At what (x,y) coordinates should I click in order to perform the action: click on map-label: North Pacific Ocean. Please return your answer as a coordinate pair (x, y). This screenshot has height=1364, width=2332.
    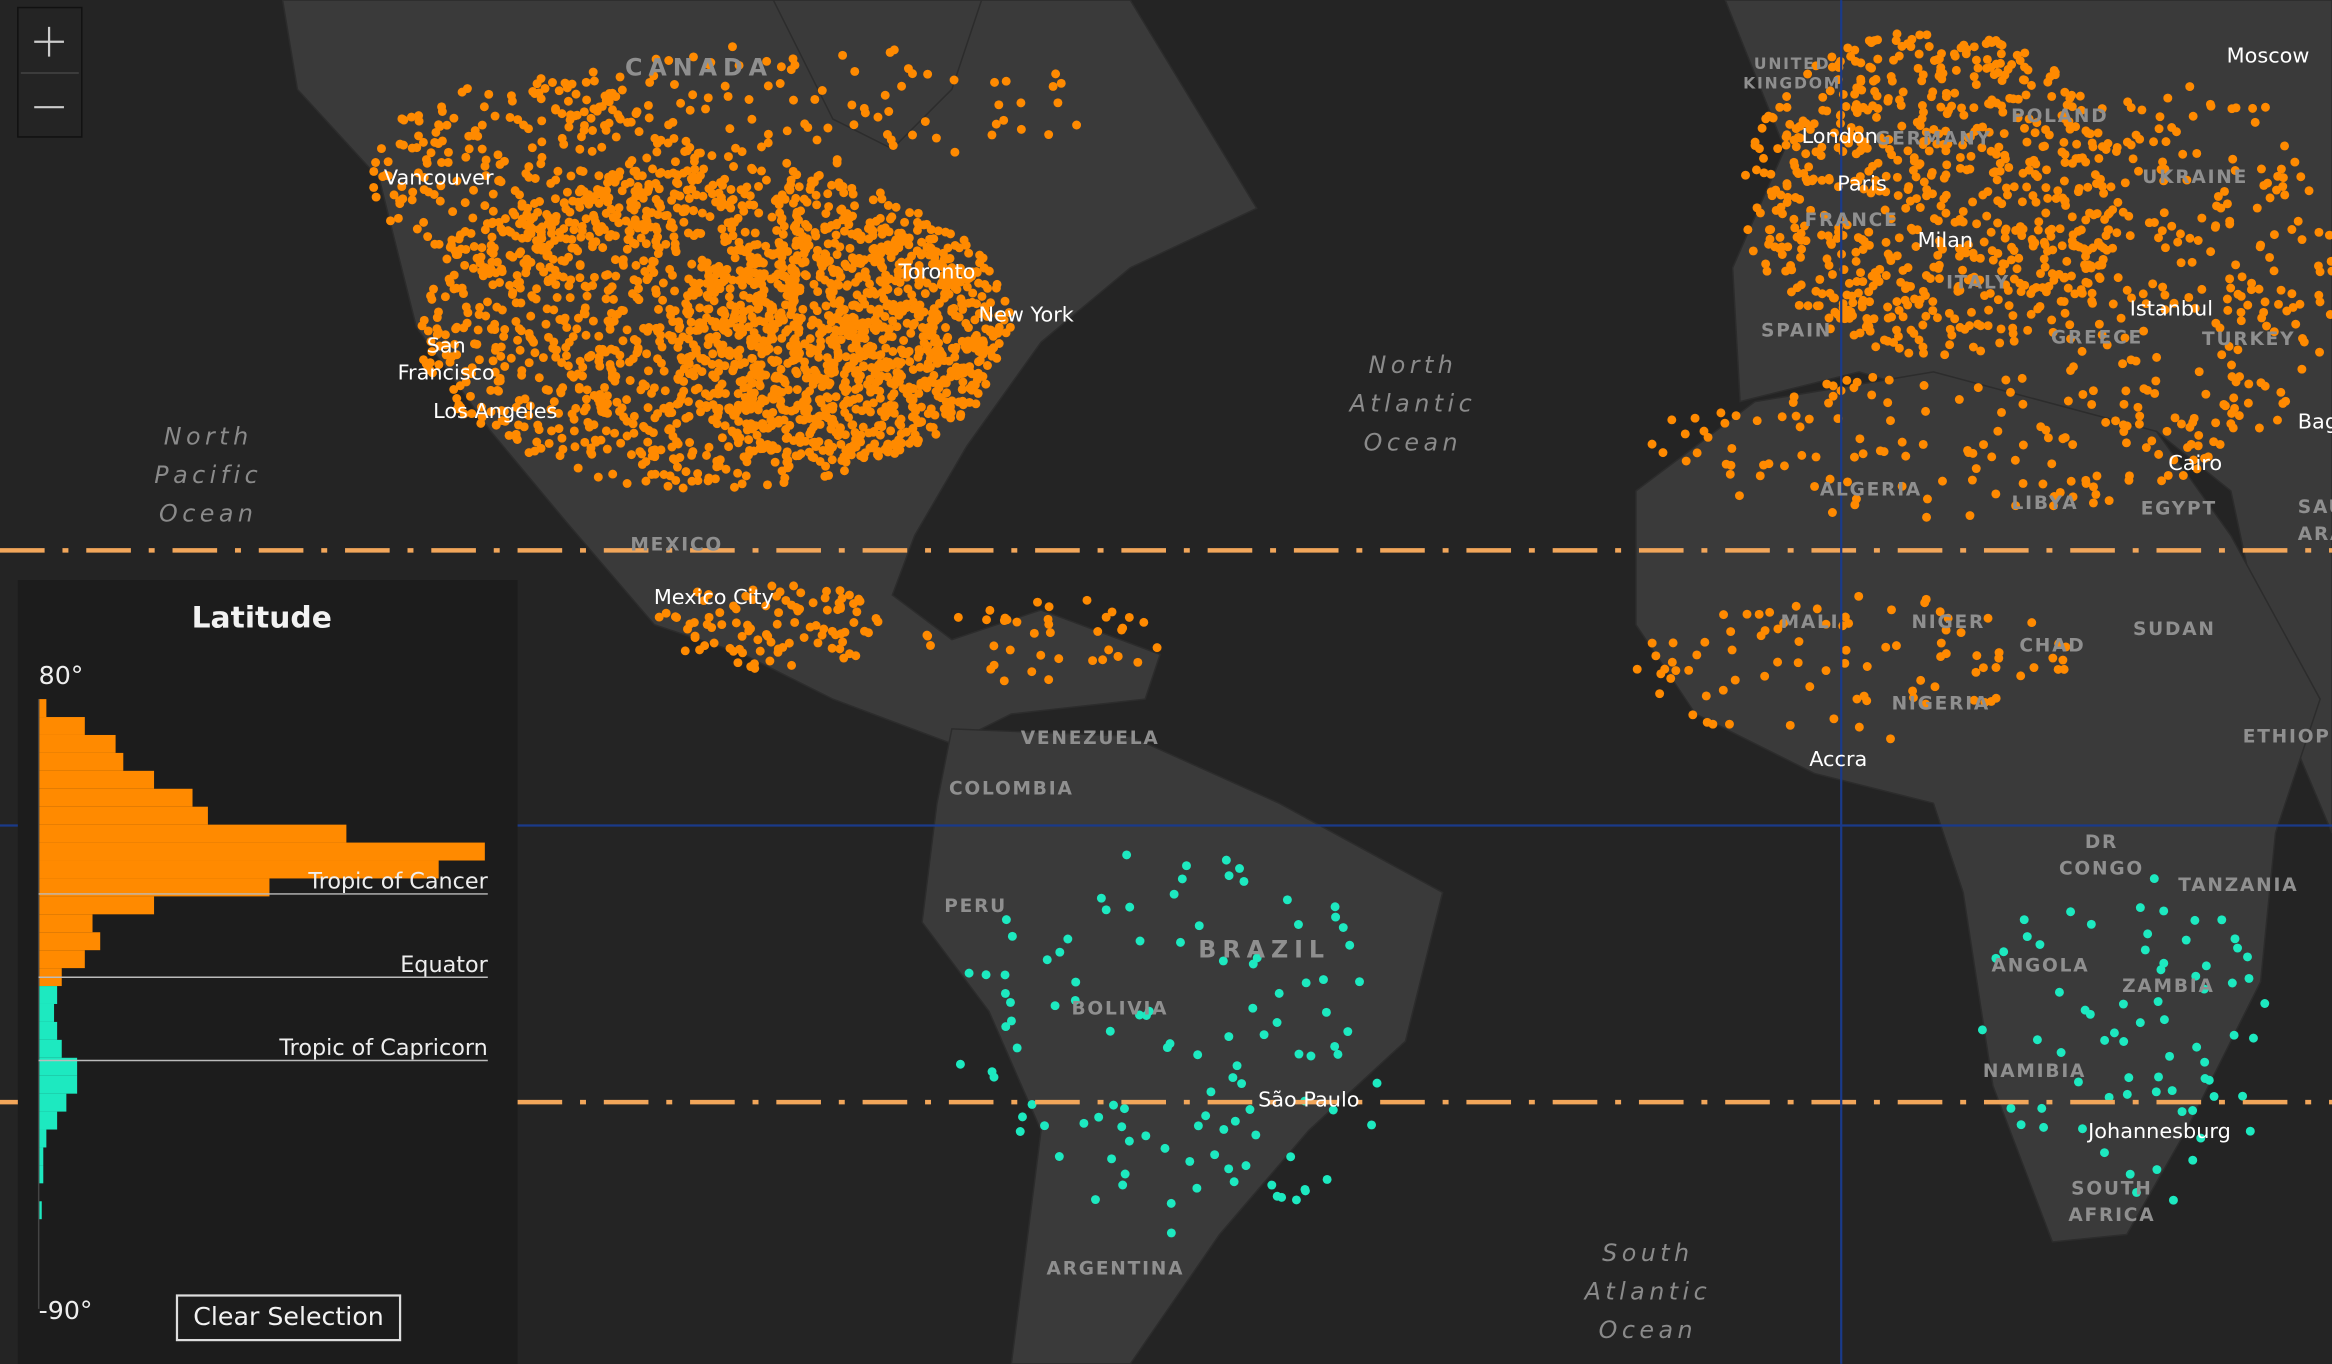
    Looking at the image, I should click on (208, 474).